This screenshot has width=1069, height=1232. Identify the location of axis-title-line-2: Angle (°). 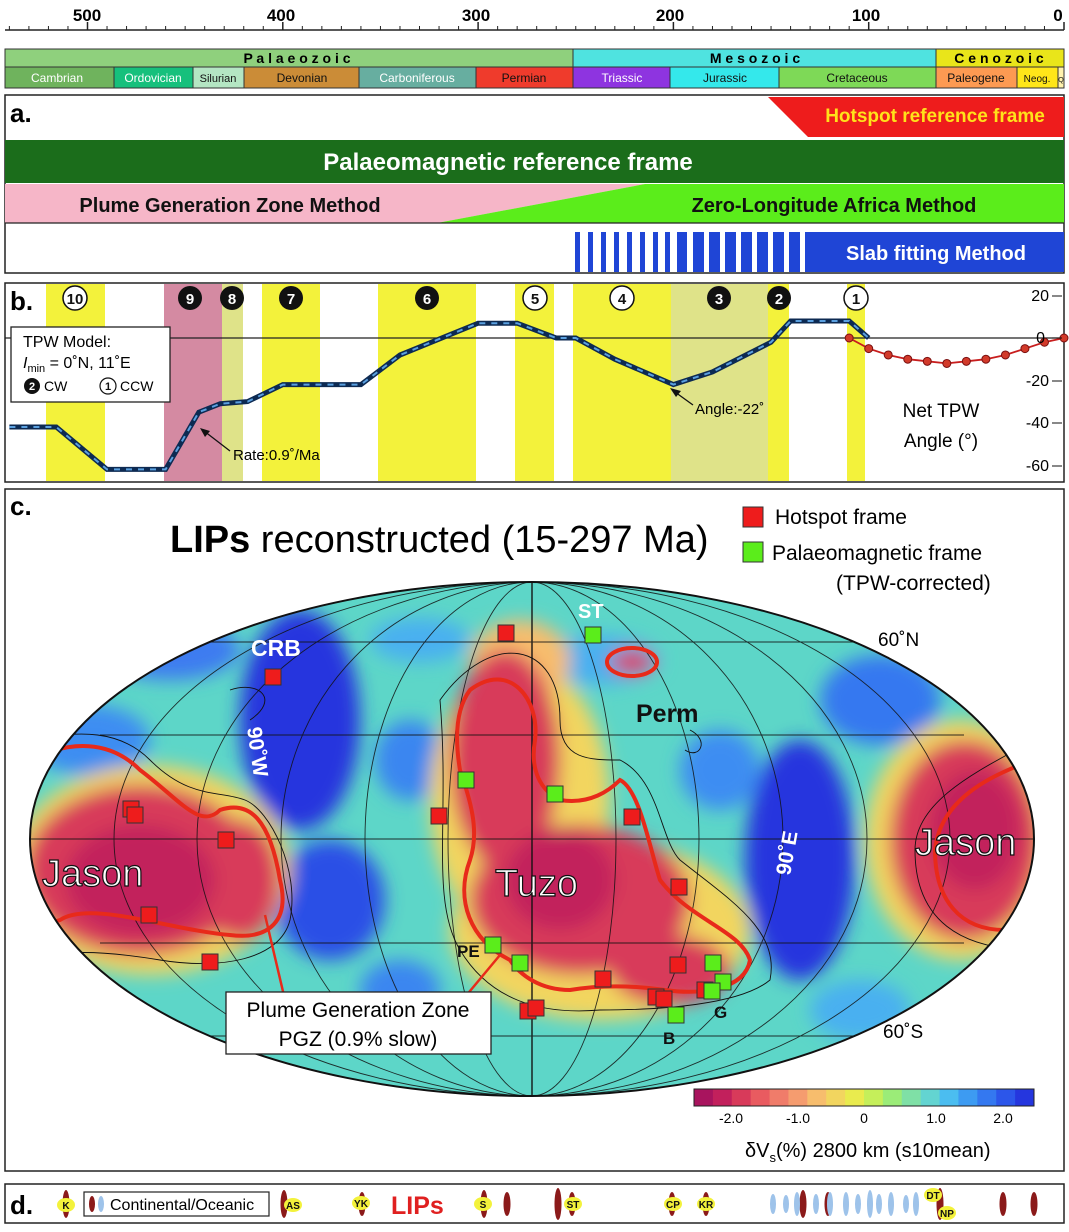
(941, 441).